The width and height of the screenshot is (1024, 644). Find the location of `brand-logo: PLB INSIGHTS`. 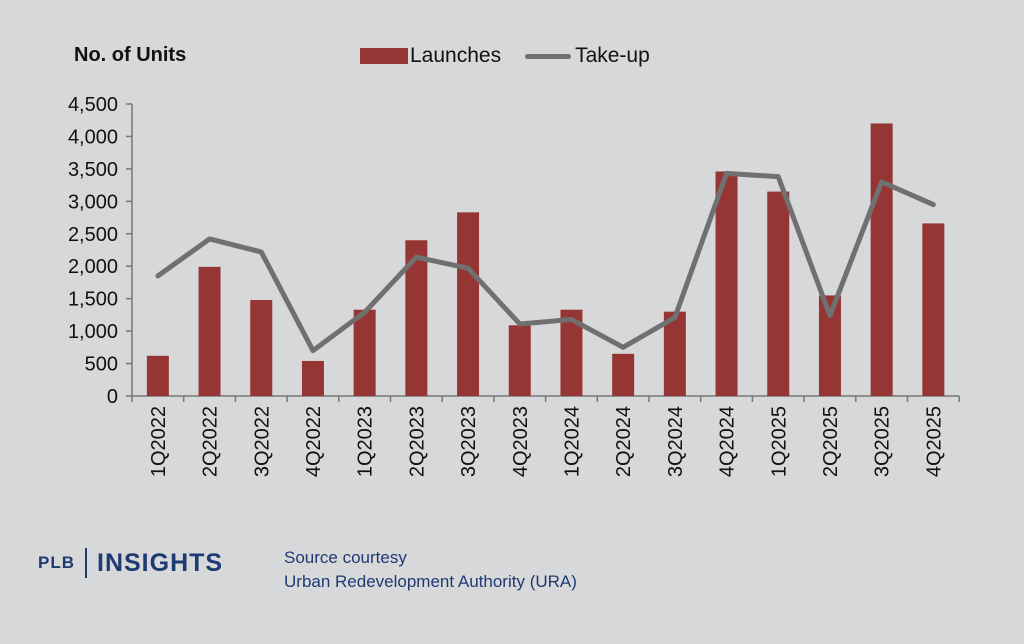

brand-logo: PLB INSIGHTS is located at coordinates (130, 563).